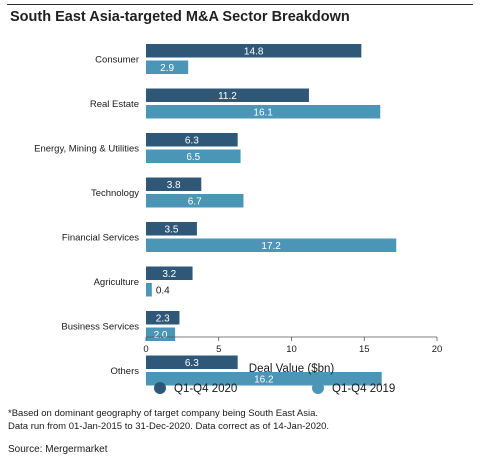 The height and width of the screenshot is (461, 480). What do you see at coordinates (115, 193) in the screenshot?
I see `category-label-technology: Technology` at bounding box center [115, 193].